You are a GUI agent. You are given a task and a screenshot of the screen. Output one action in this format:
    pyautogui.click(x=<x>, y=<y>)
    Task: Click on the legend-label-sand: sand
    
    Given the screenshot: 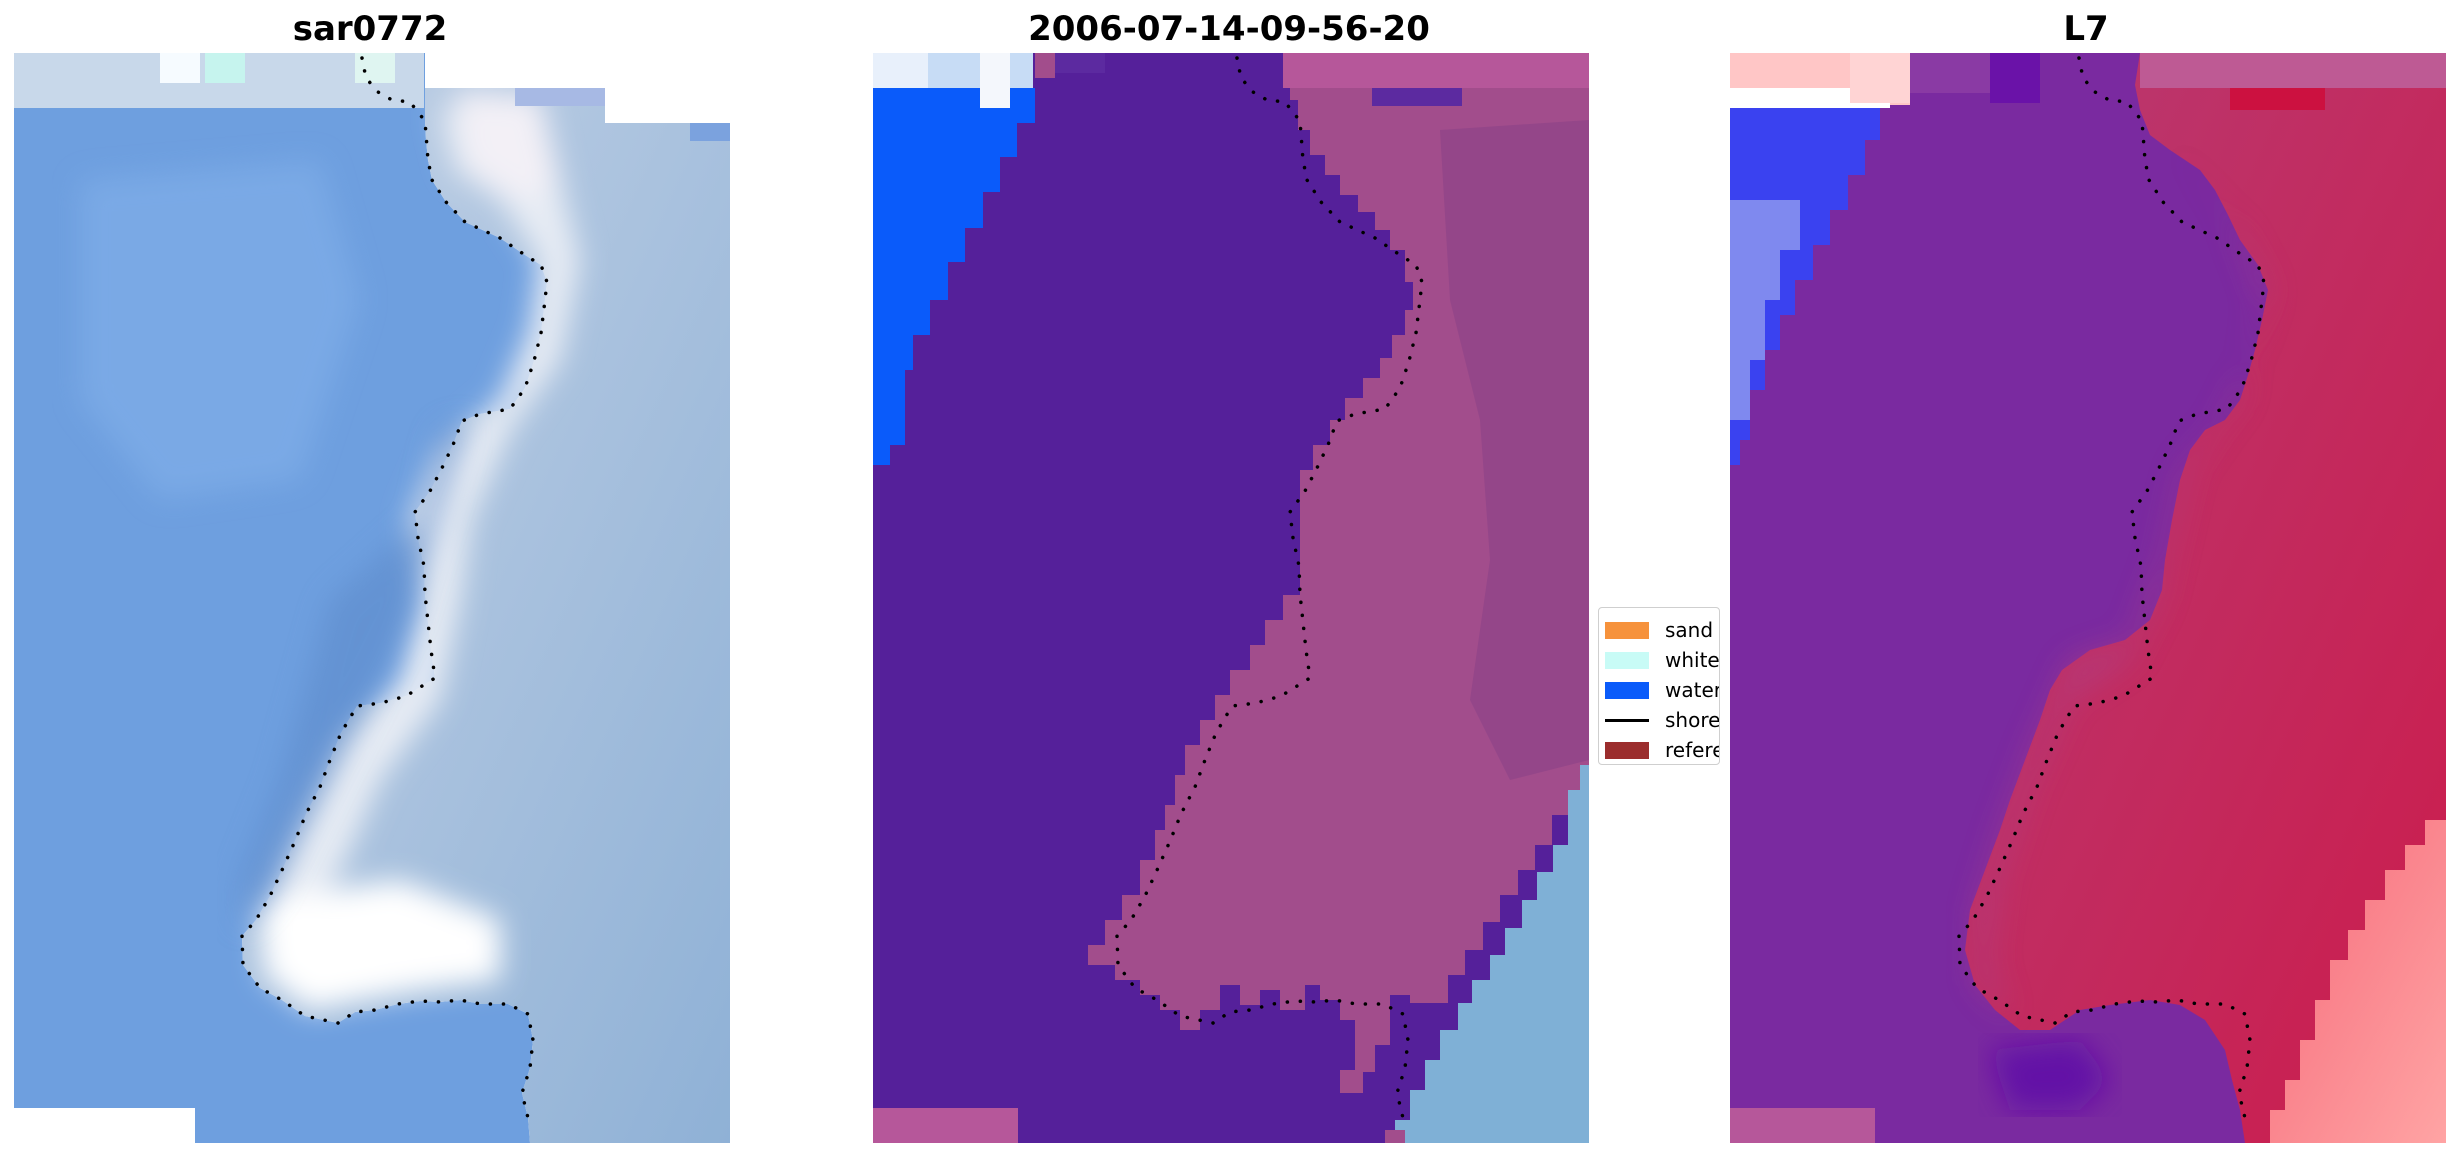 What is the action you would take?
    pyautogui.click(x=1689, y=630)
    